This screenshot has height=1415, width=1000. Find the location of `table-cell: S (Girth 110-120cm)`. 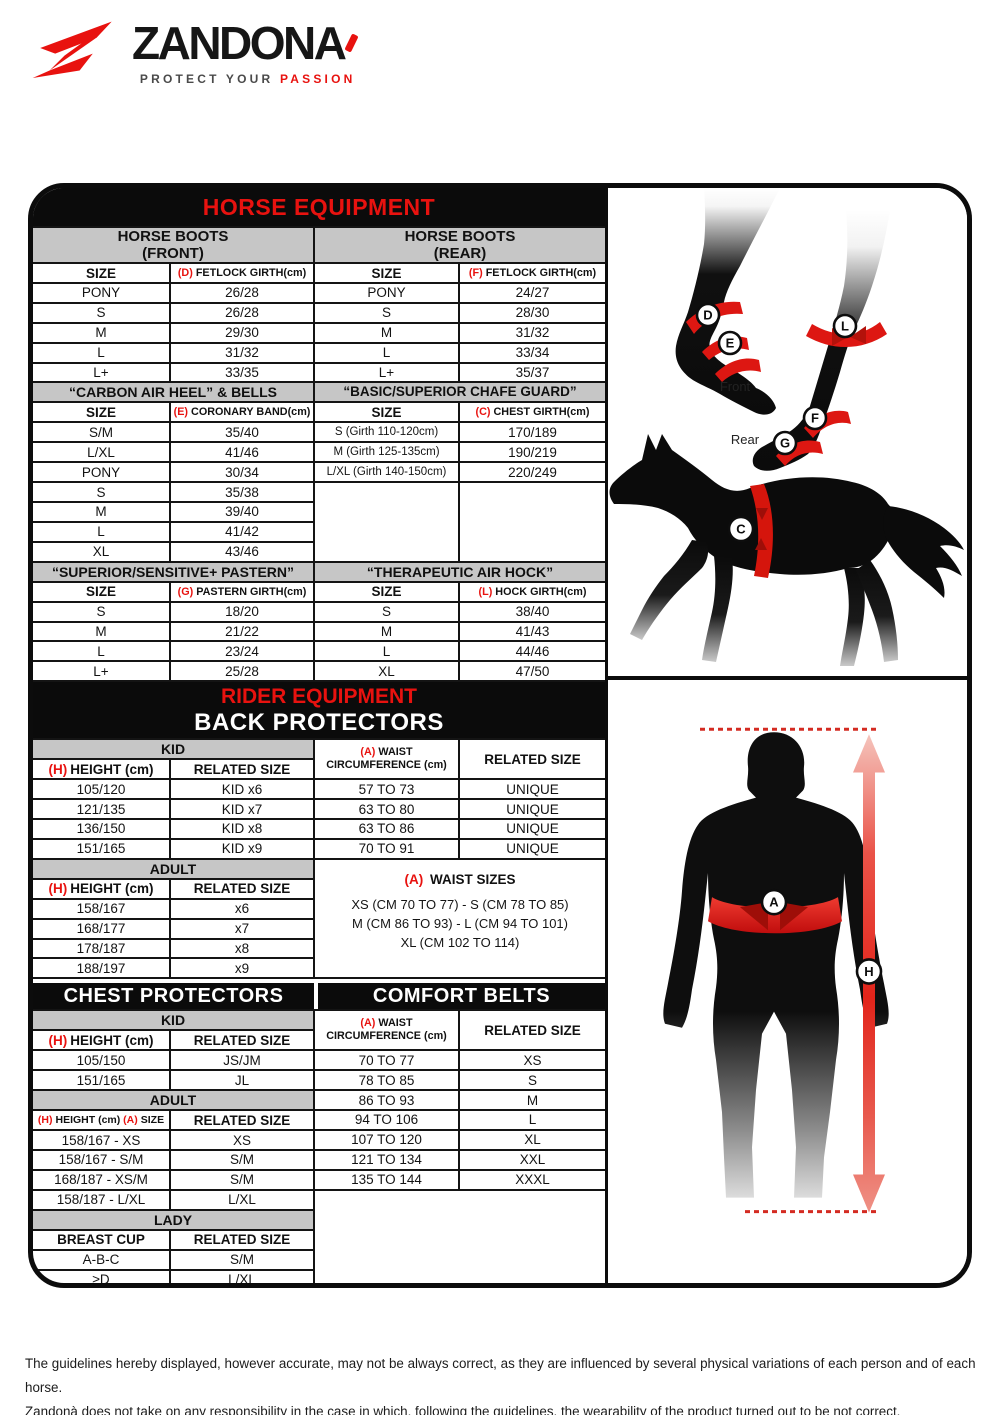

table-cell: S (Girth 110-120cm) is located at coordinates (386, 432).